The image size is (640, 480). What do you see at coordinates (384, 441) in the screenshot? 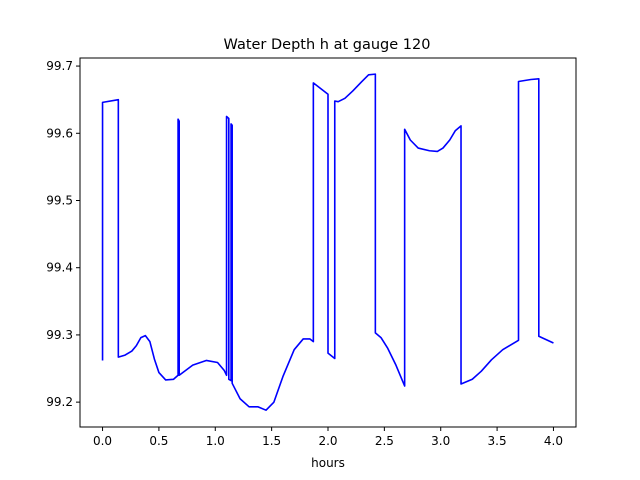
I see `x-tick-label: 2.5` at bounding box center [384, 441].